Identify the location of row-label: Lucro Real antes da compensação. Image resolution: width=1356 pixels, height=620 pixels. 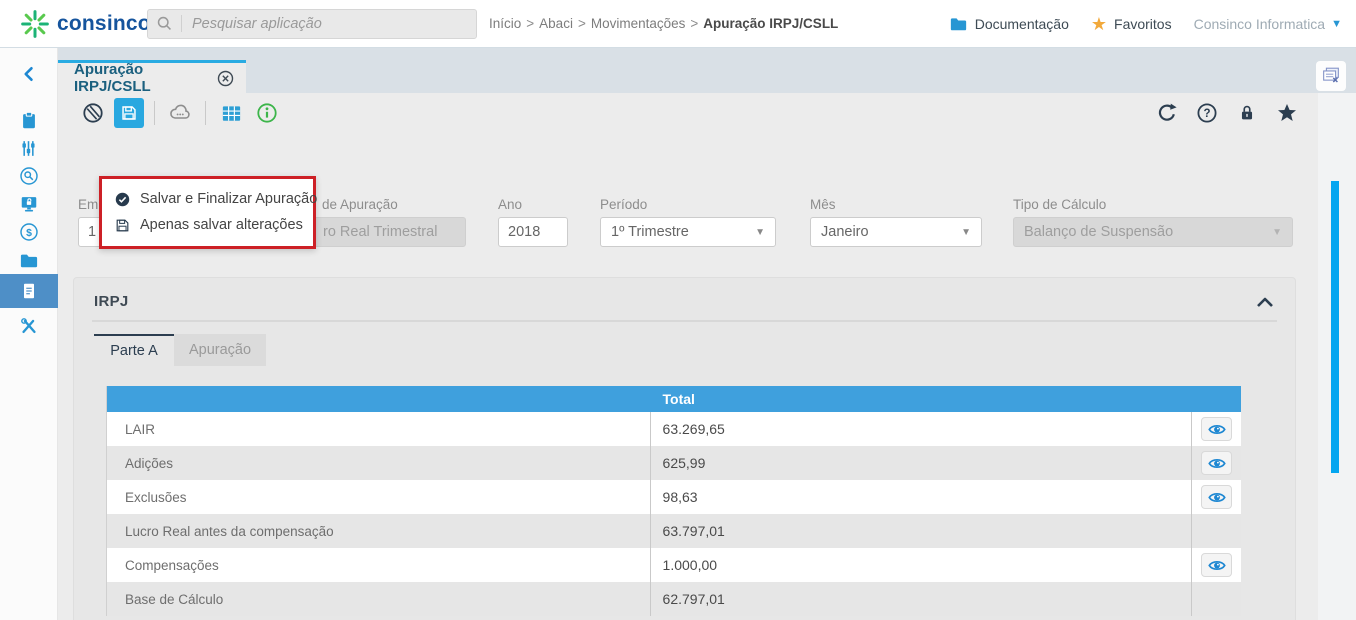
(229, 531).